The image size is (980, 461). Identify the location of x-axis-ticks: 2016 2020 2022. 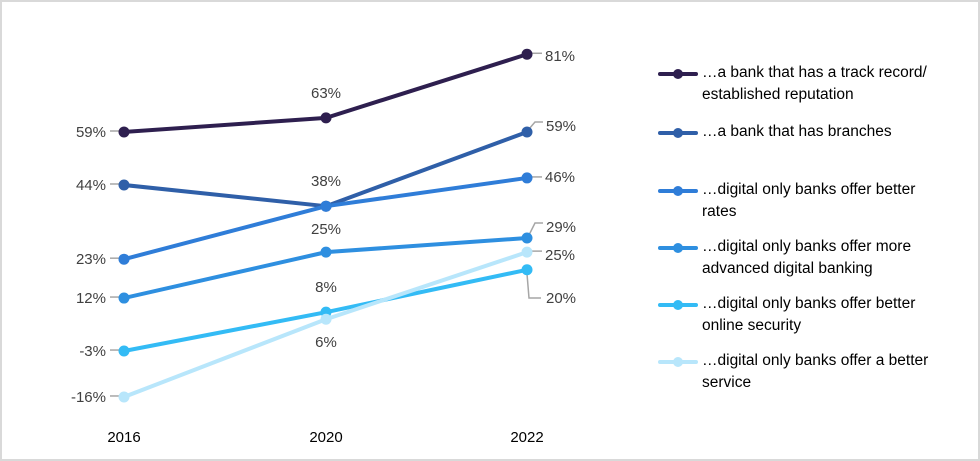
(325, 437).